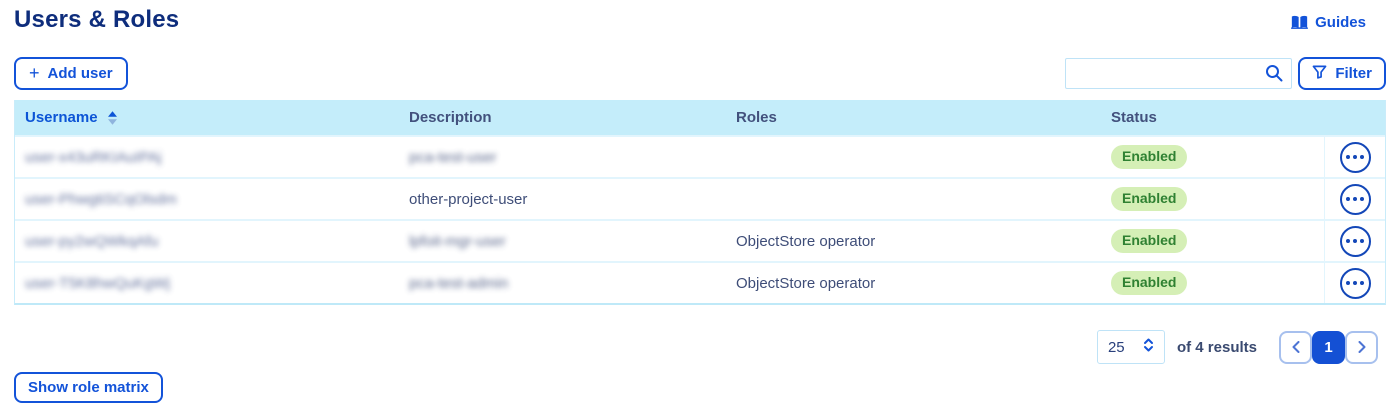  What do you see at coordinates (61, 117) in the screenshot?
I see `column-label: Username` at bounding box center [61, 117].